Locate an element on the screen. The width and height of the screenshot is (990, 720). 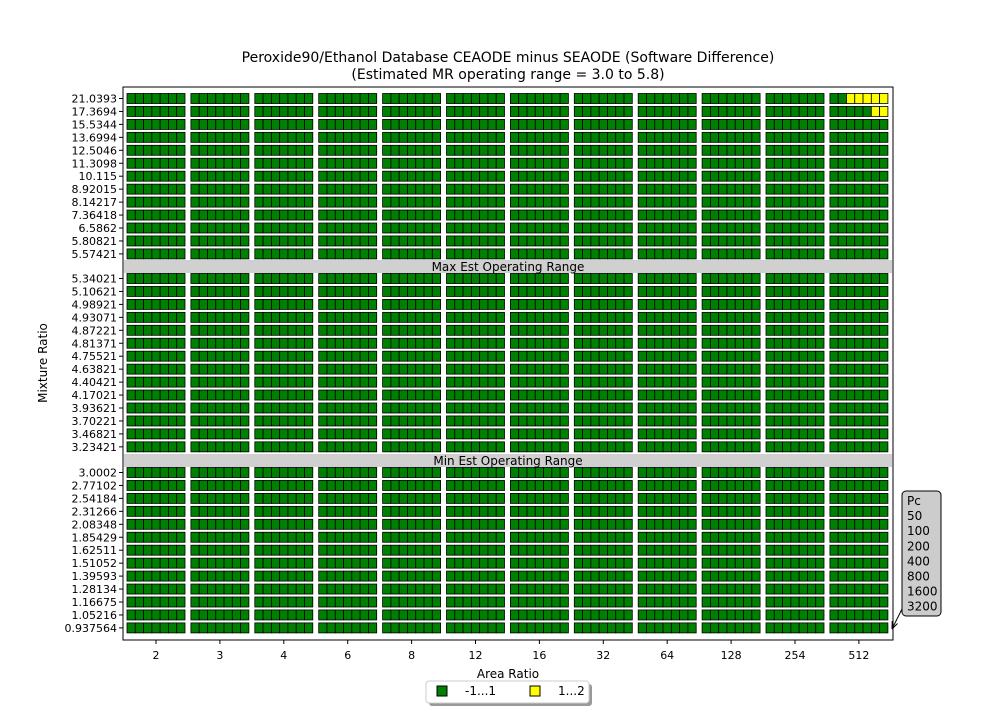
y-tick-label: 4.40421 is located at coordinates (95, 382).